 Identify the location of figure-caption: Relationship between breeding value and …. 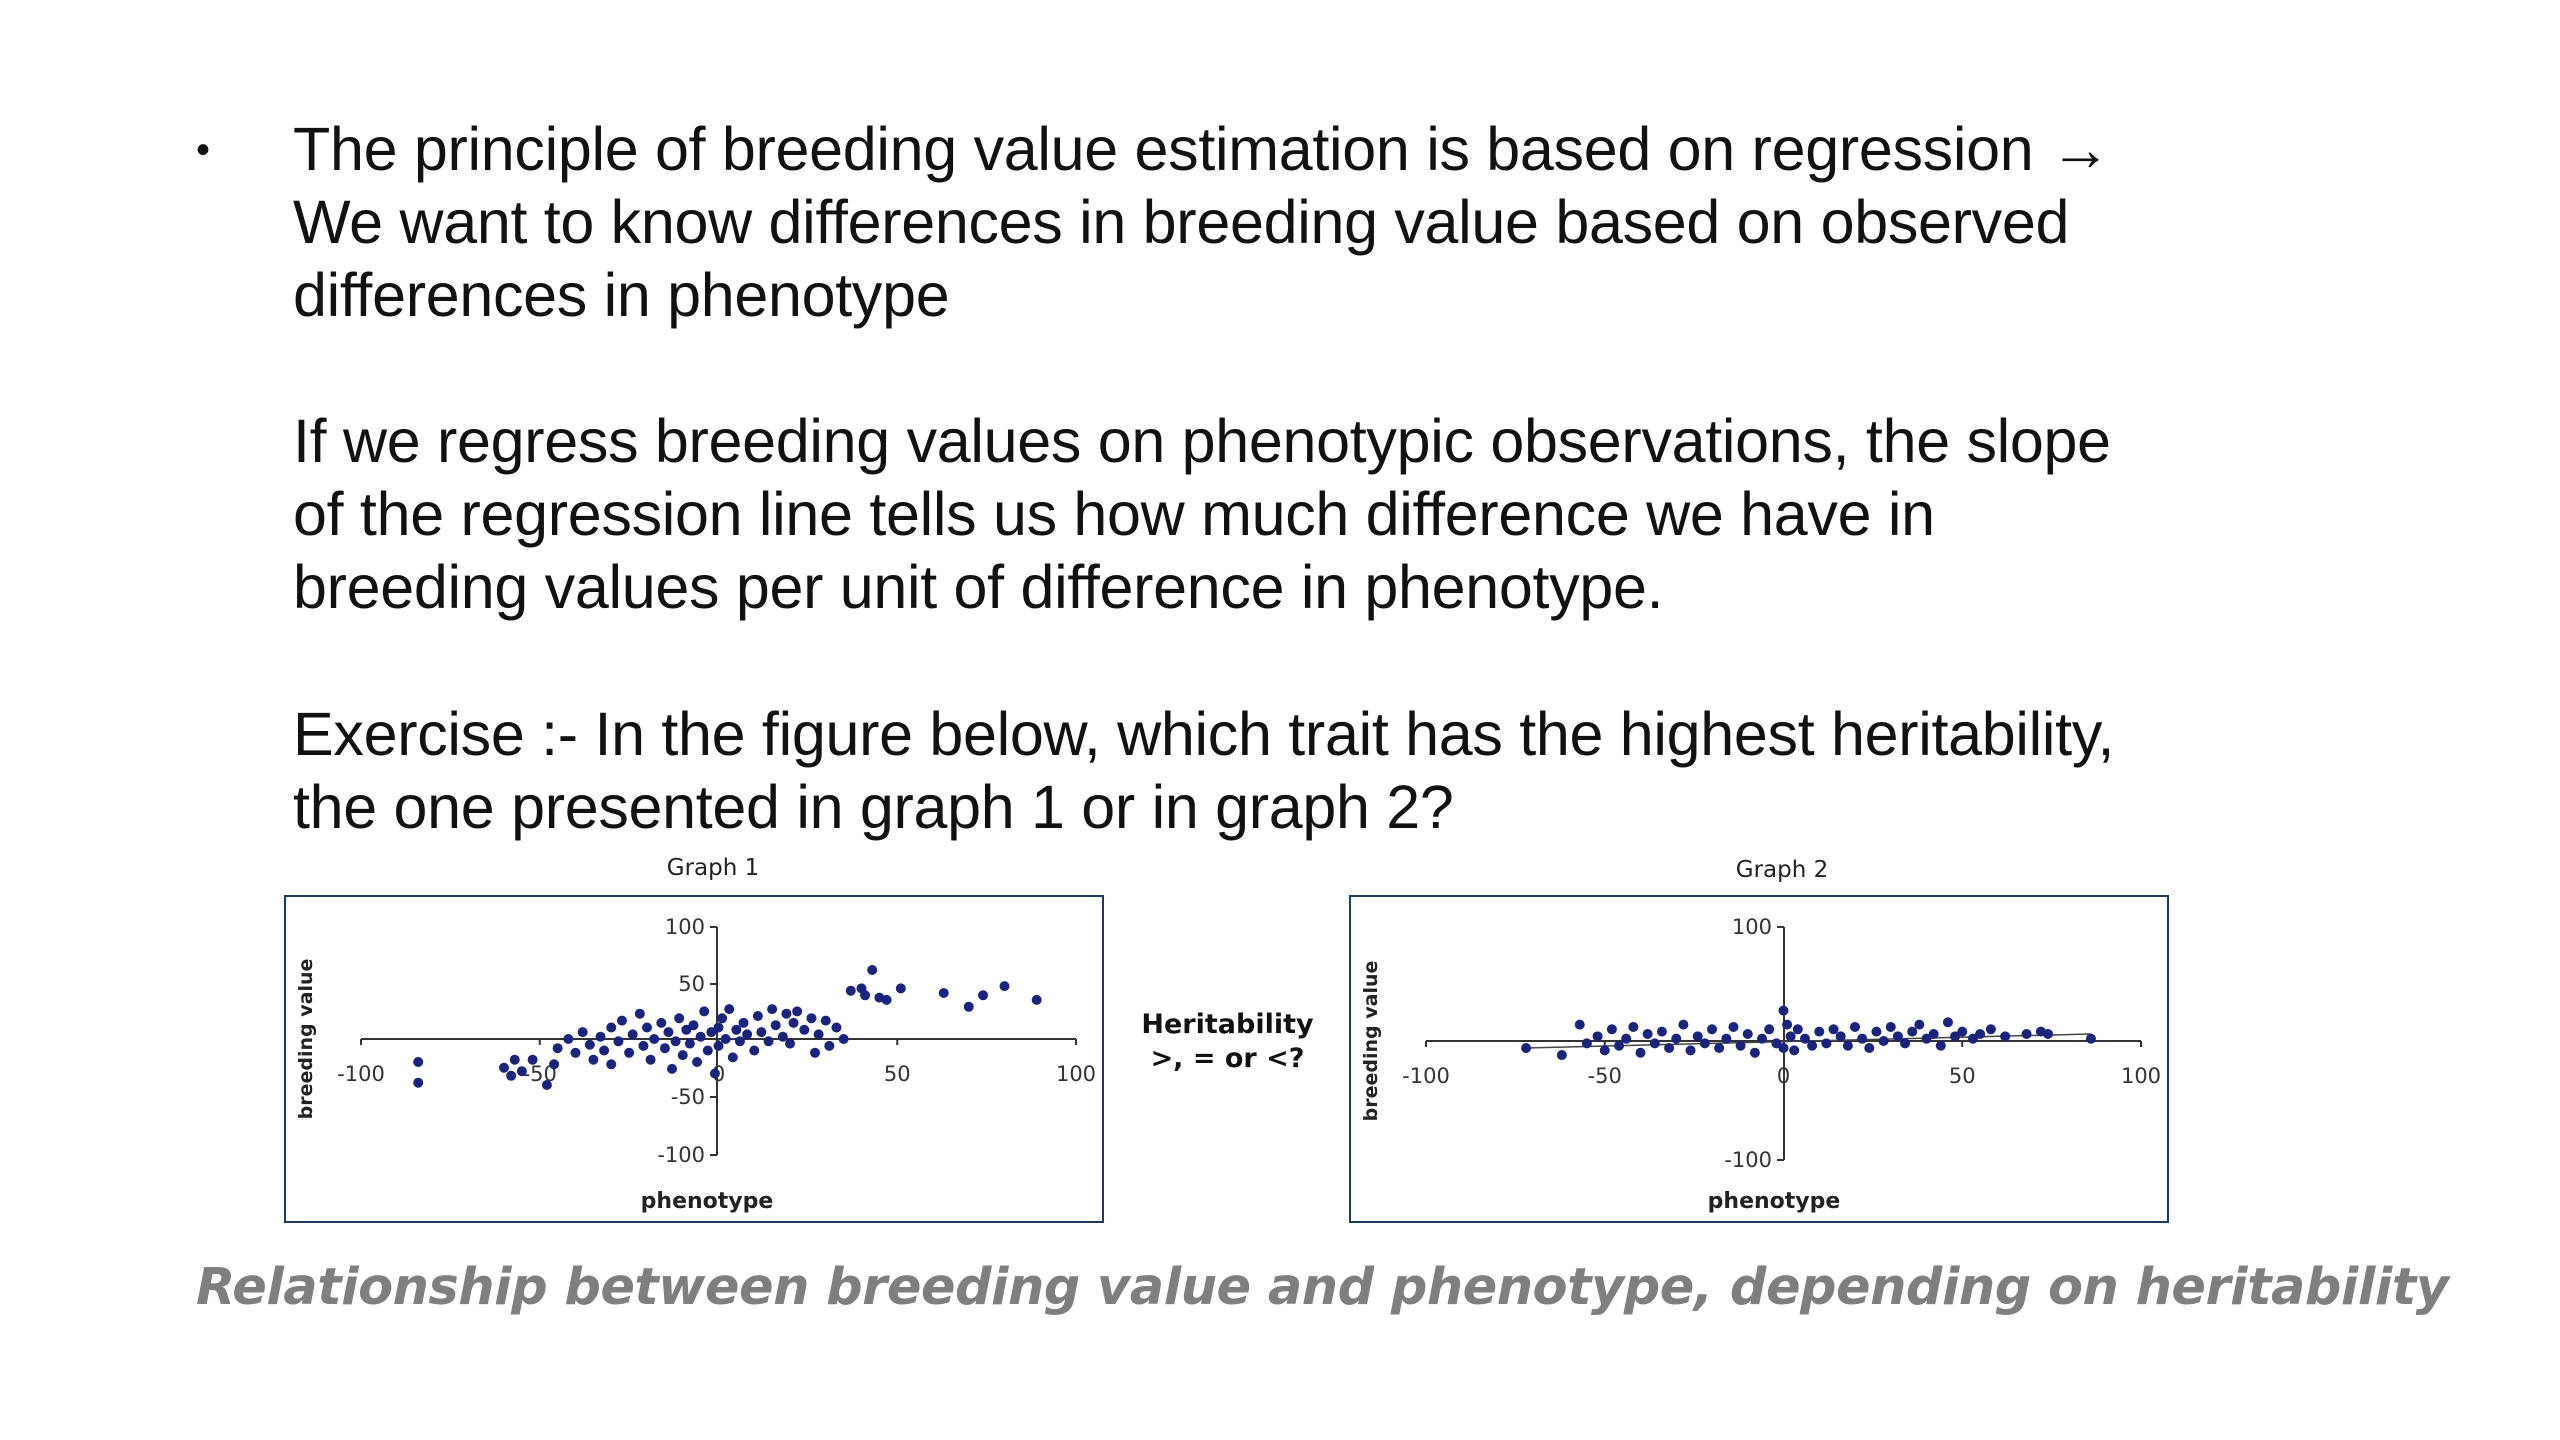
(1322, 1287).